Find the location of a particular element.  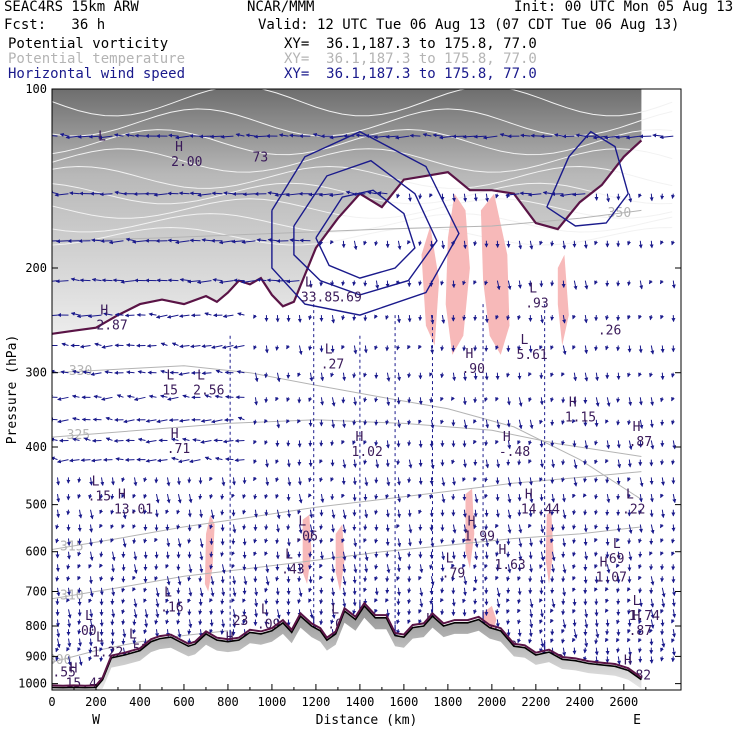

y-tick-label: 700 is located at coordinates (36, 592).